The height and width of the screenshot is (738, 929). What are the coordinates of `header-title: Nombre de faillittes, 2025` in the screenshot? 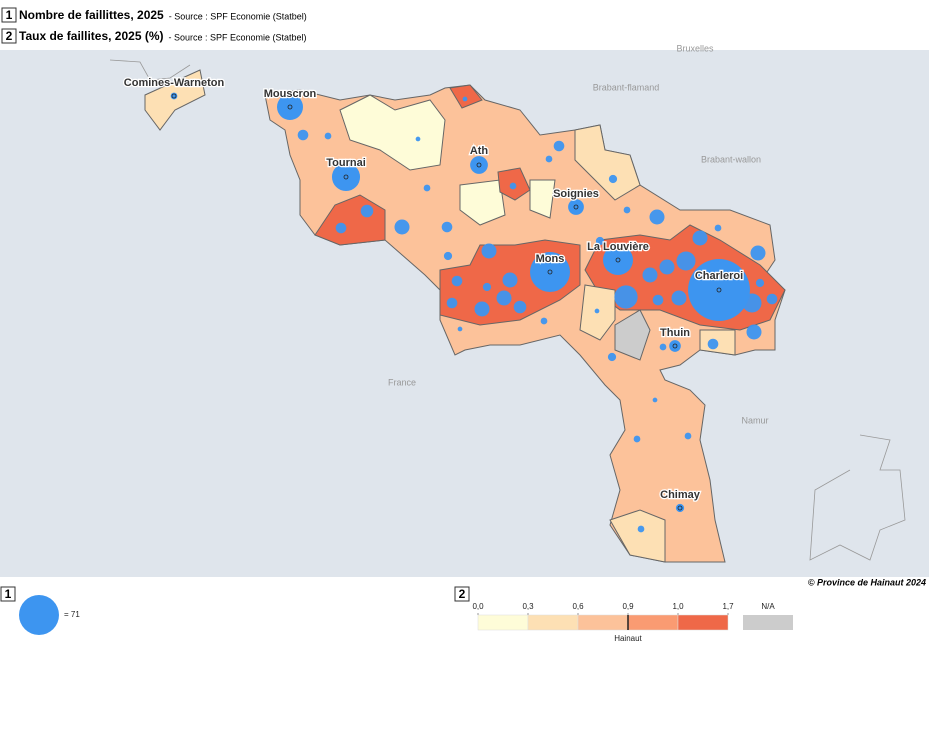 It's located at (91, 15).